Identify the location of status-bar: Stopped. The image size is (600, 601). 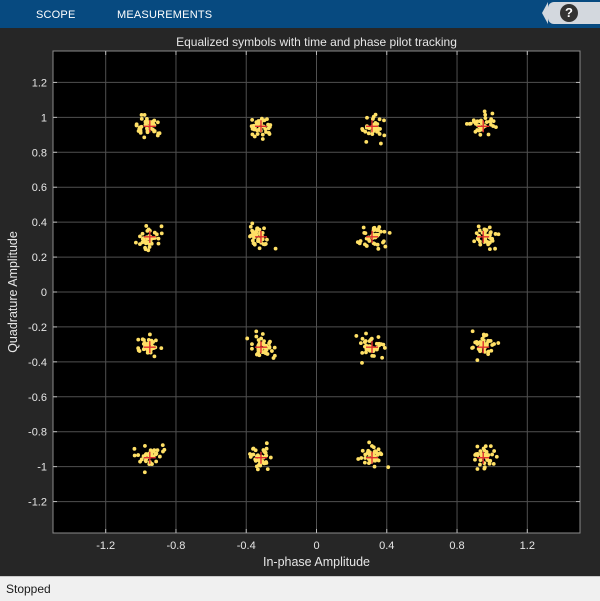
(300, 588).